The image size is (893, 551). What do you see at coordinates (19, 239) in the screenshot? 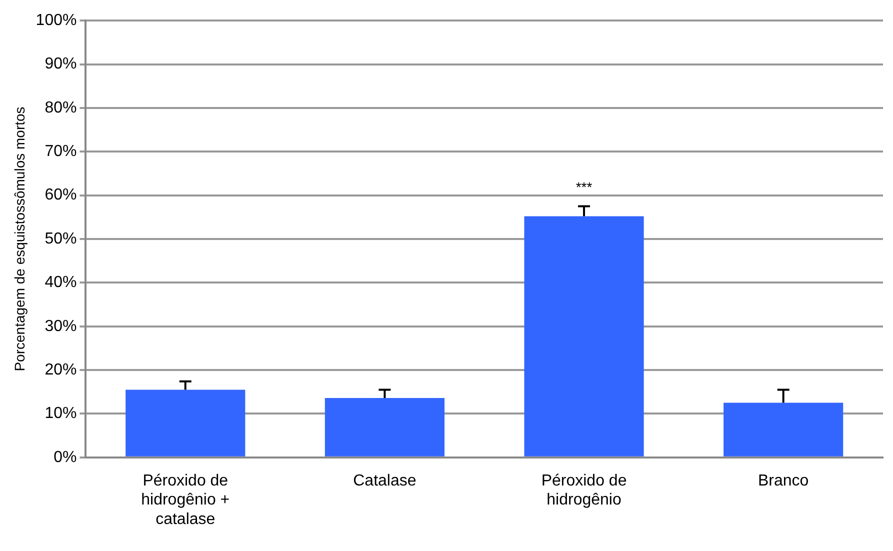
I see `y-axis-title: Porcentagem de esquistossômulos mortos` at bounding box center [19, 239].